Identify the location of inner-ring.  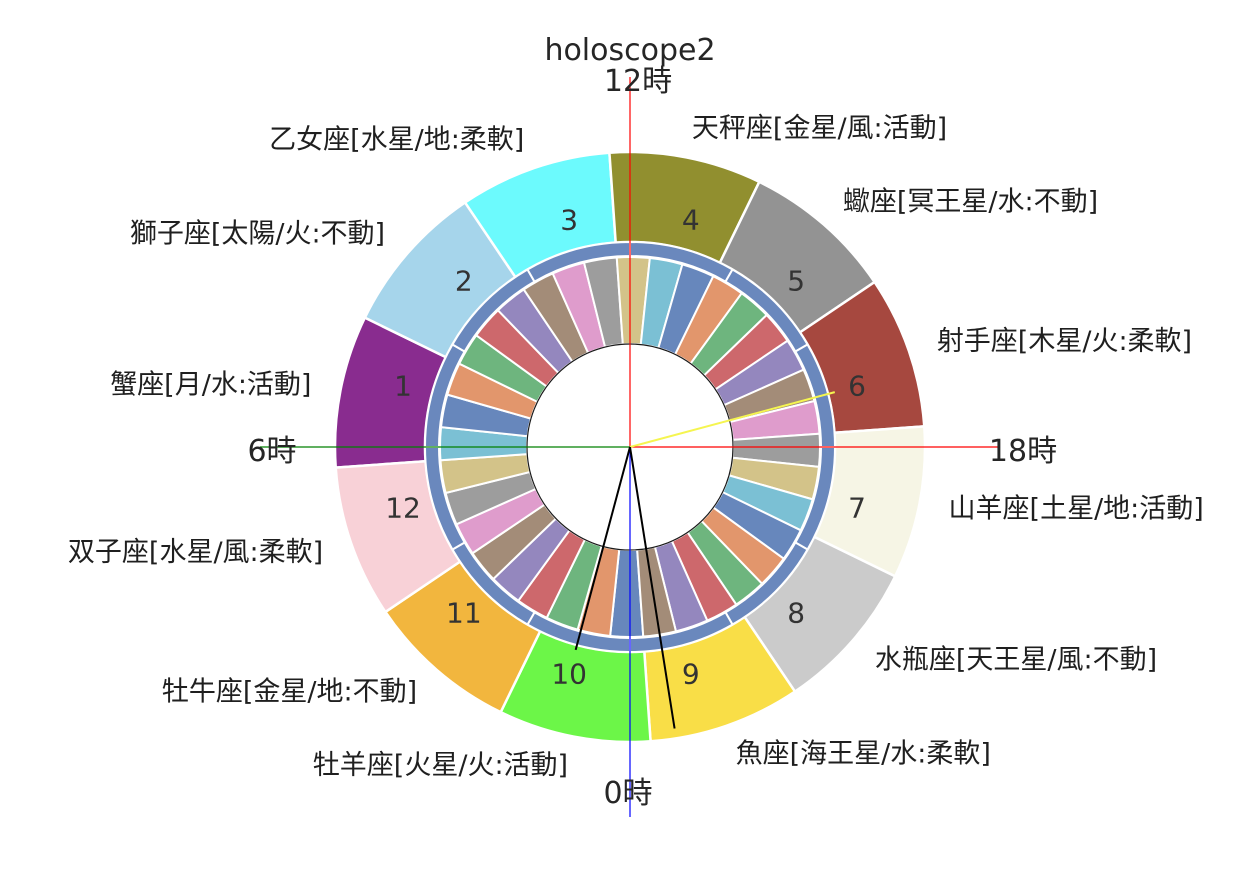
(630, 447).